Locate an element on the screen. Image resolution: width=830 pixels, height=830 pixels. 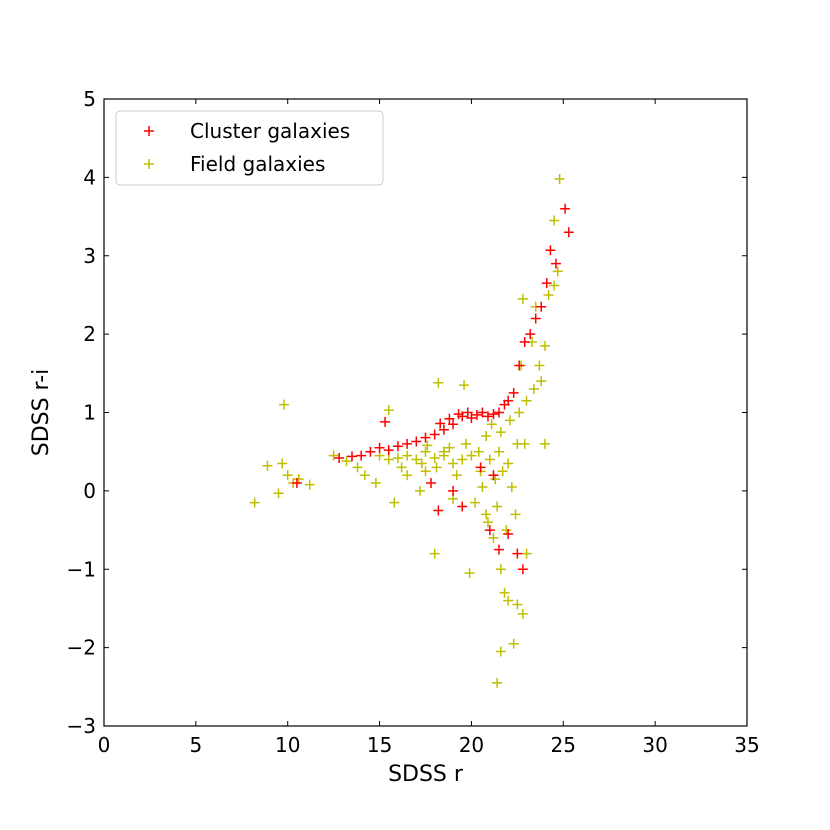
y-tick-label: −3 is located at coordinates (81, 726).